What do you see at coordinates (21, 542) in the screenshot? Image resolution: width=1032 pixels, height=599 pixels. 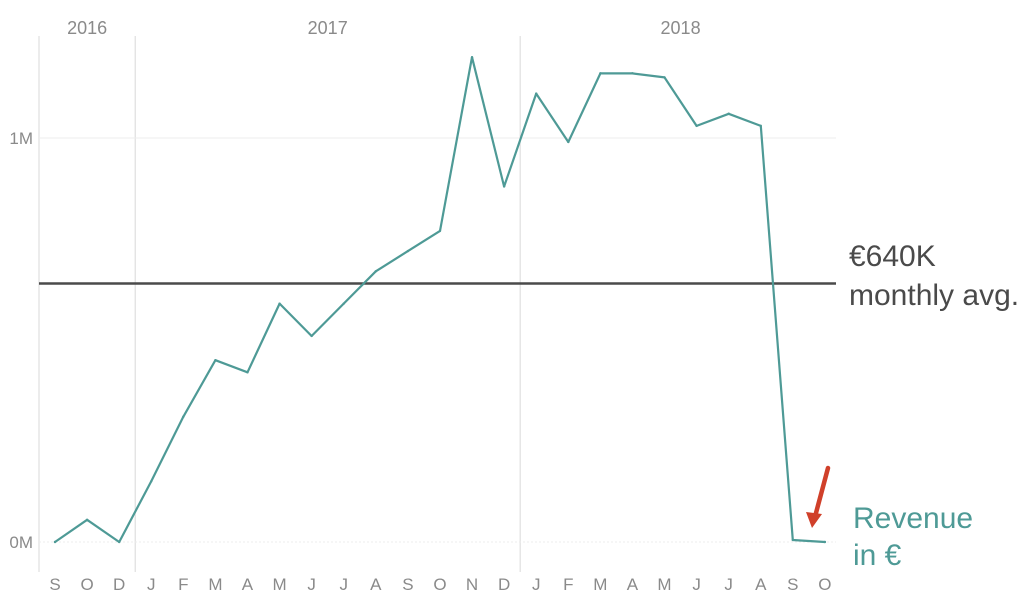 I see `y-tick-label: 0M` at bounding box center [21, 542].